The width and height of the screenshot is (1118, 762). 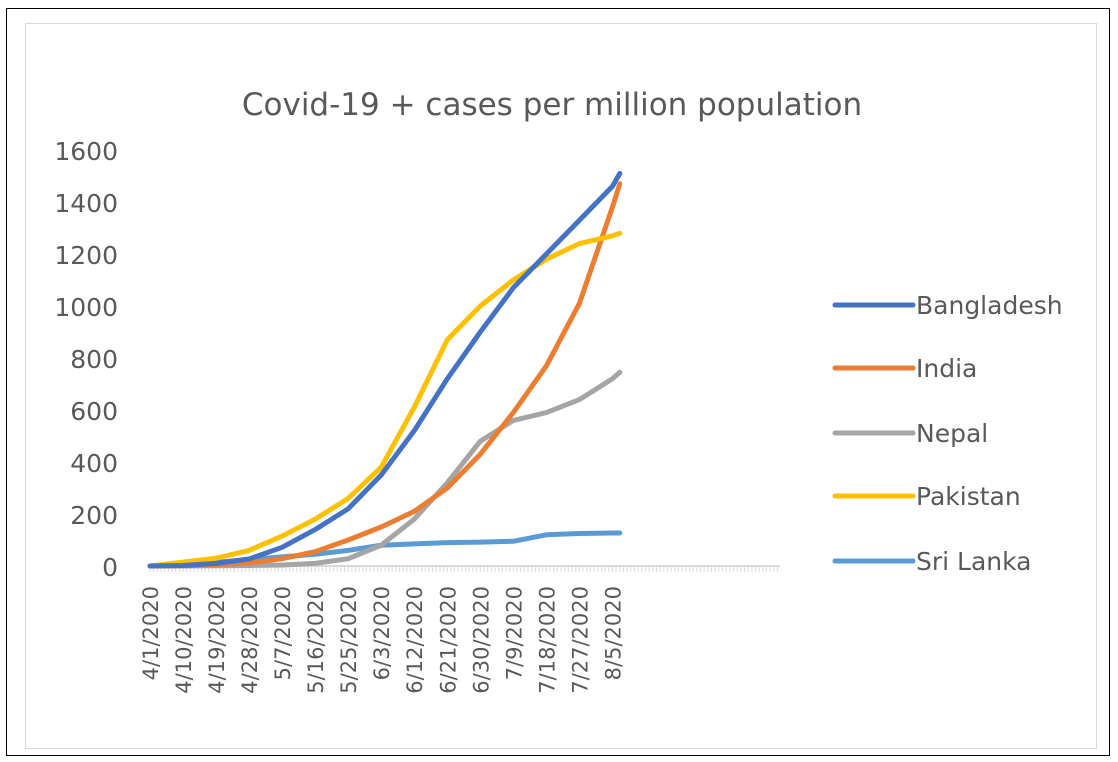 What do you see at coordinates (514, 633) in the screenshot?
I see `x-tick-label: 7/9/2020` at bounding box center [514, 633].